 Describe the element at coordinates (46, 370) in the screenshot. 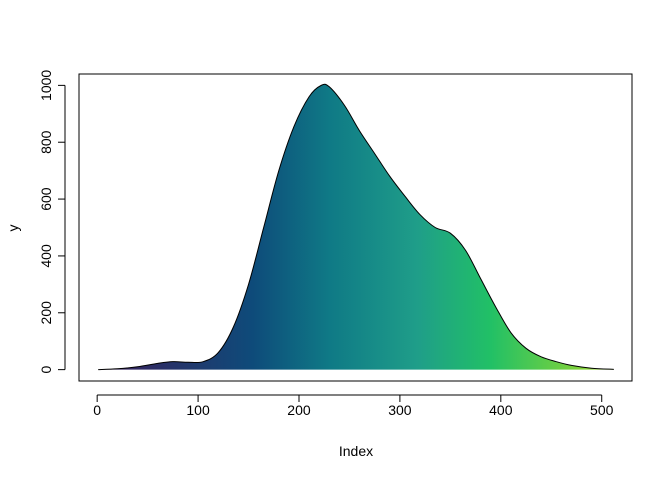

I see `y-tick-label: 0` at that location.